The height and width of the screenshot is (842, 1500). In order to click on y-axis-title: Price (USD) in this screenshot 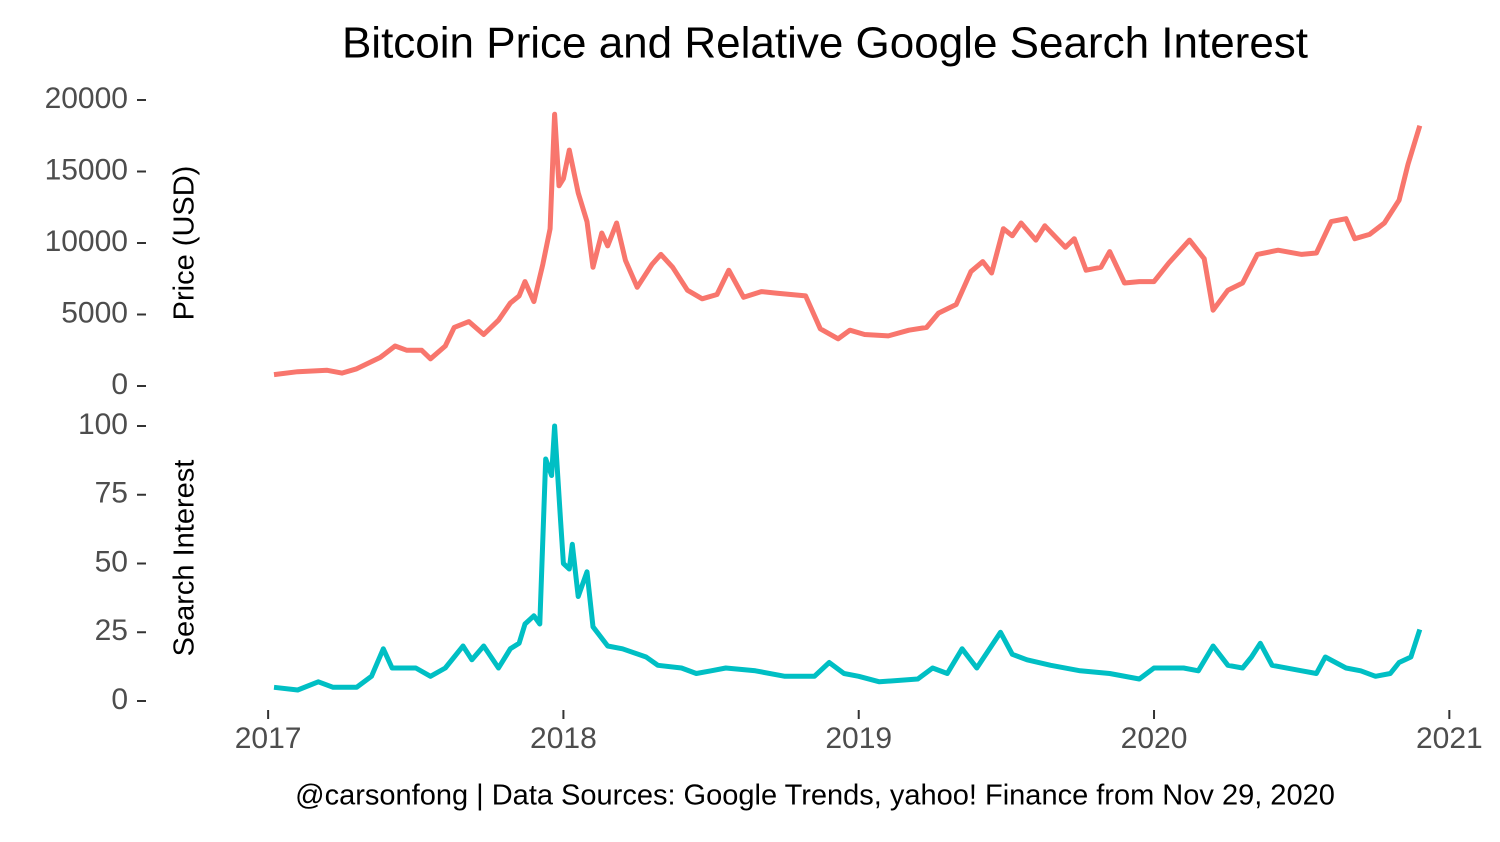, I will do `click(185, 243)`.